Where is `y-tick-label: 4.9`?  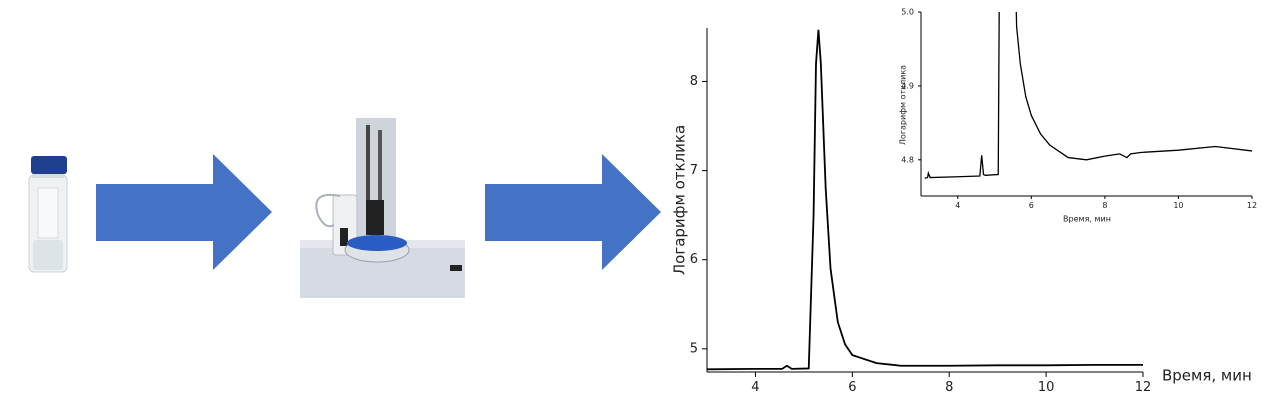
y-tick-label: 4.9 is located at coordinates (907, 85).